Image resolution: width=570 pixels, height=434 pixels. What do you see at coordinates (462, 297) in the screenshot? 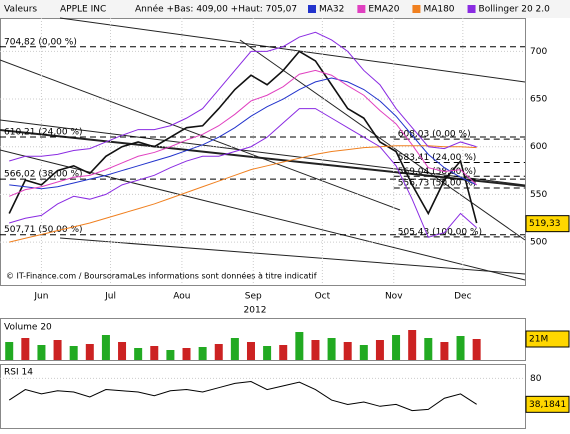
I see `x-tick-label: Dec` at bounding box center [462, 297].